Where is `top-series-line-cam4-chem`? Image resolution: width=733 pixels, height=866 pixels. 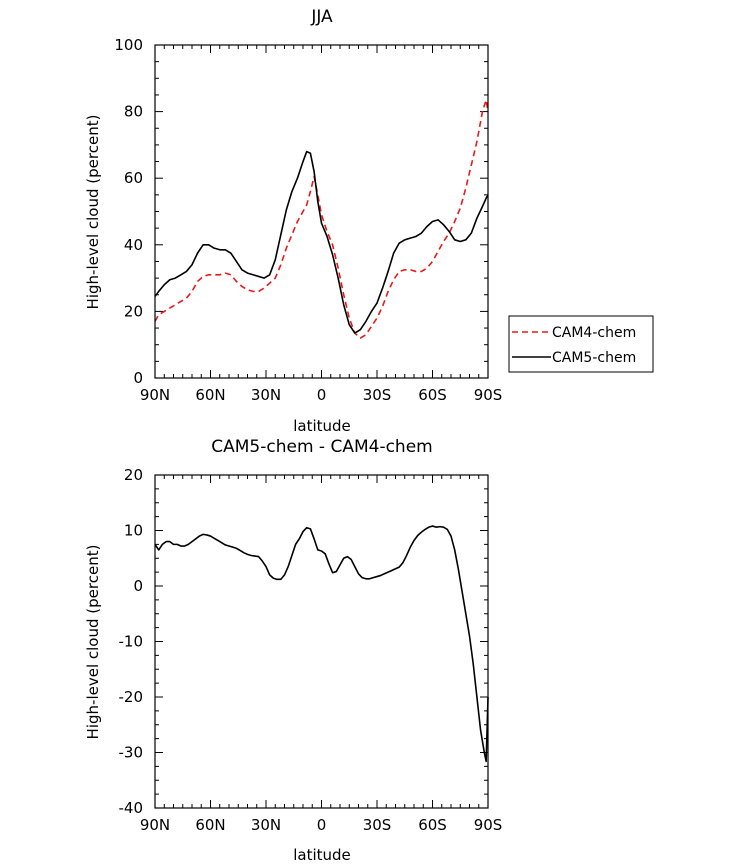 top-series-line-cam4-chem is located at coordinates (321, 219).